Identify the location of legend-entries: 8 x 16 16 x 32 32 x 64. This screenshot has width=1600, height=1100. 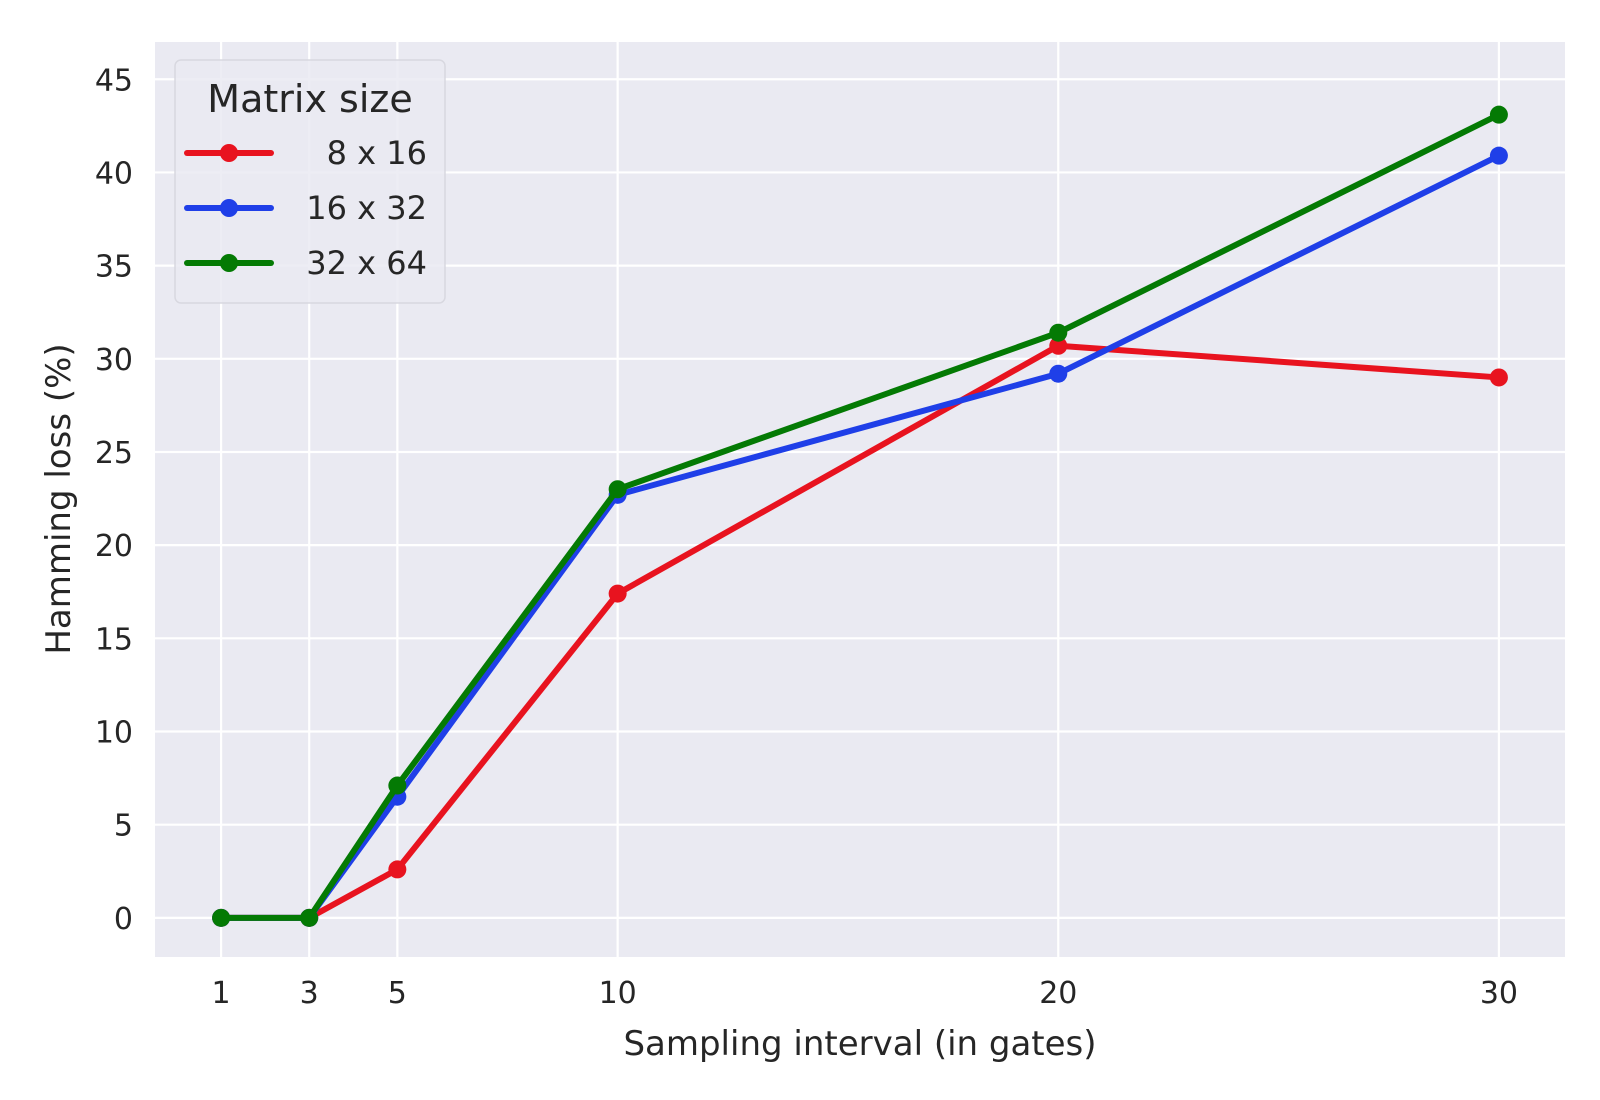
(305, 208).